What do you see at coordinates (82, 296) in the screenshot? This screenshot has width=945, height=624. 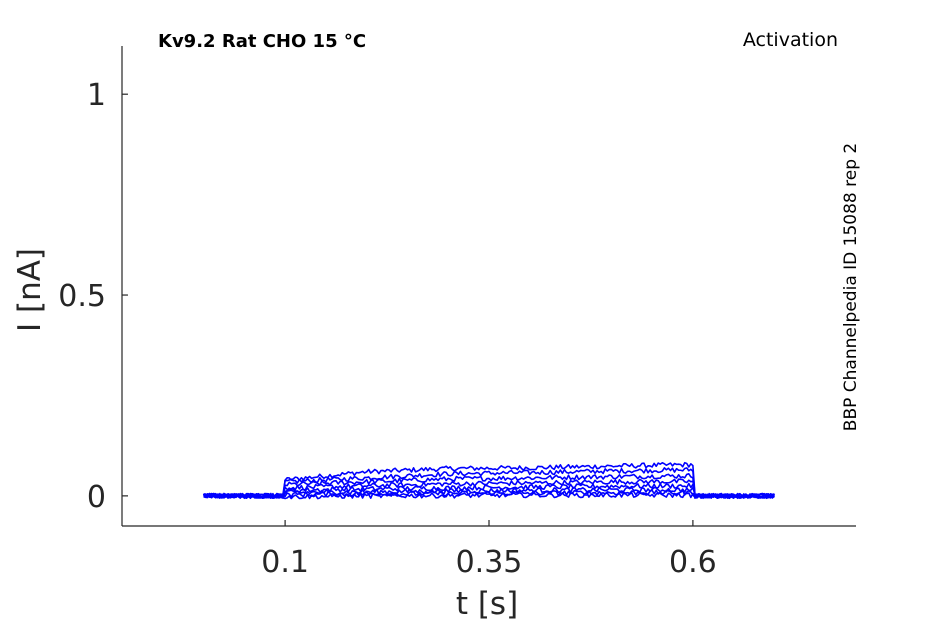 I see `y-tick-label: 0.5` at bounding box center [82, 296].